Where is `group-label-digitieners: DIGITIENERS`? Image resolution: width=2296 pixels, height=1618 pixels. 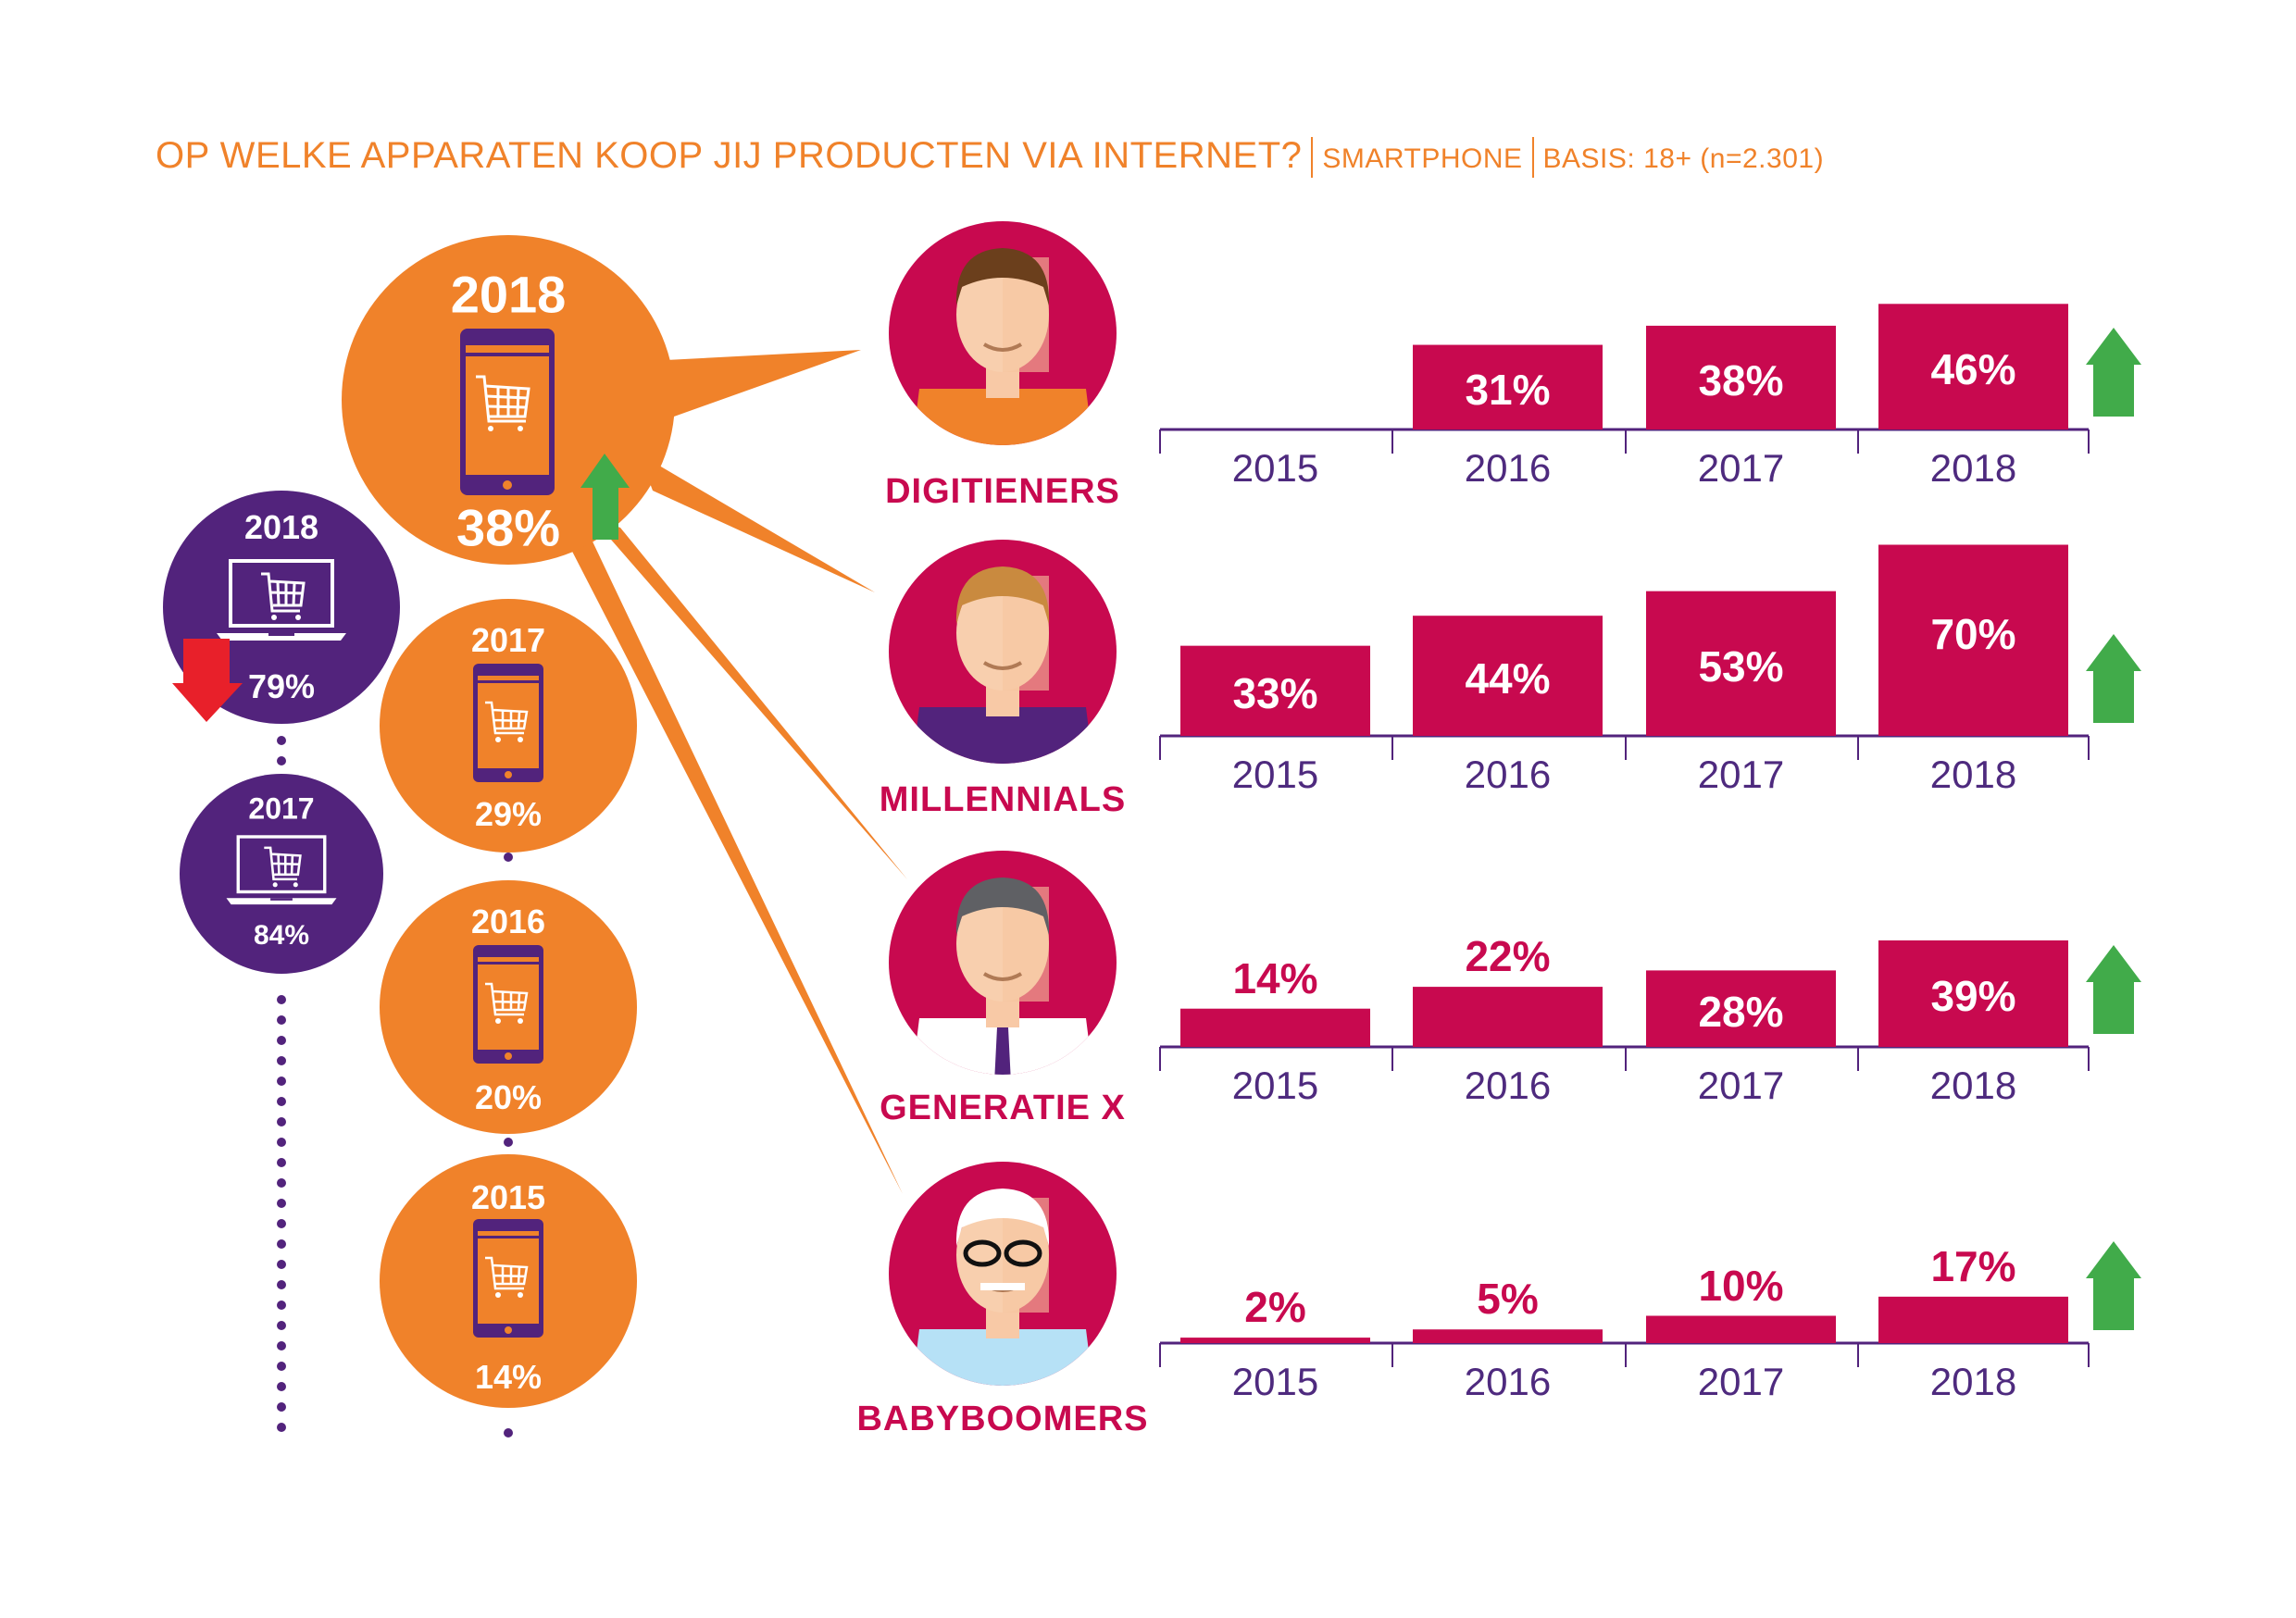 group-label-digitieners: DIGITIENERS is located at coordinates (1002, 491).